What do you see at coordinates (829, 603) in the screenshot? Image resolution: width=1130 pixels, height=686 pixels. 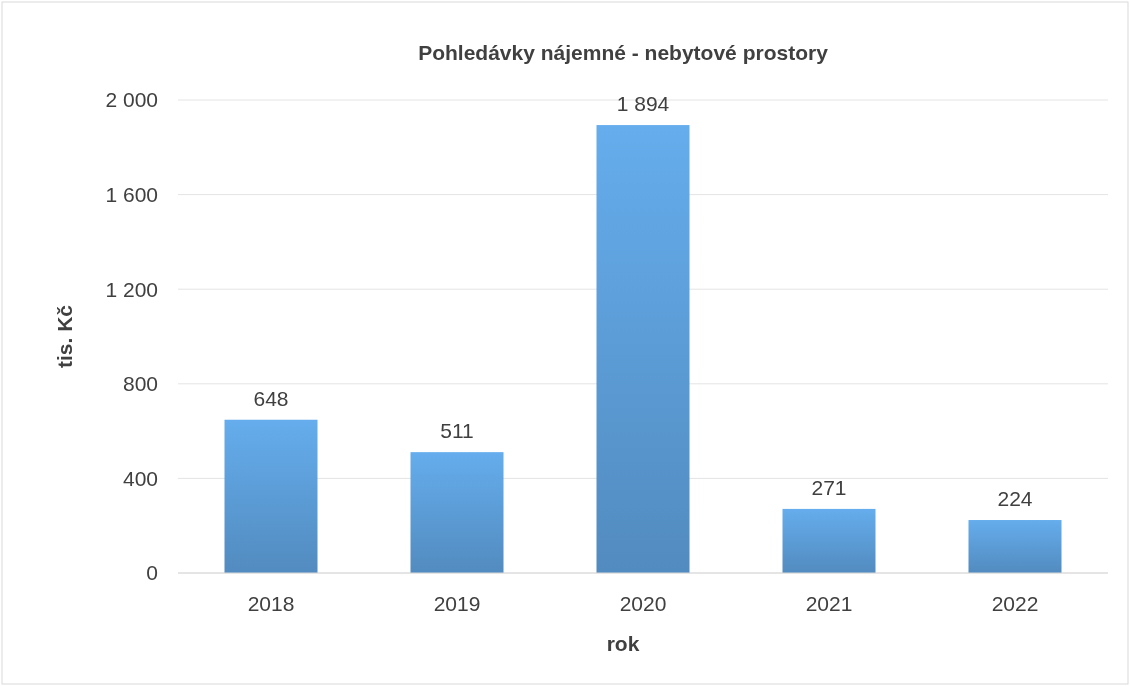 I see `x-tick-label: 2021` at bounding box center [829, 603].